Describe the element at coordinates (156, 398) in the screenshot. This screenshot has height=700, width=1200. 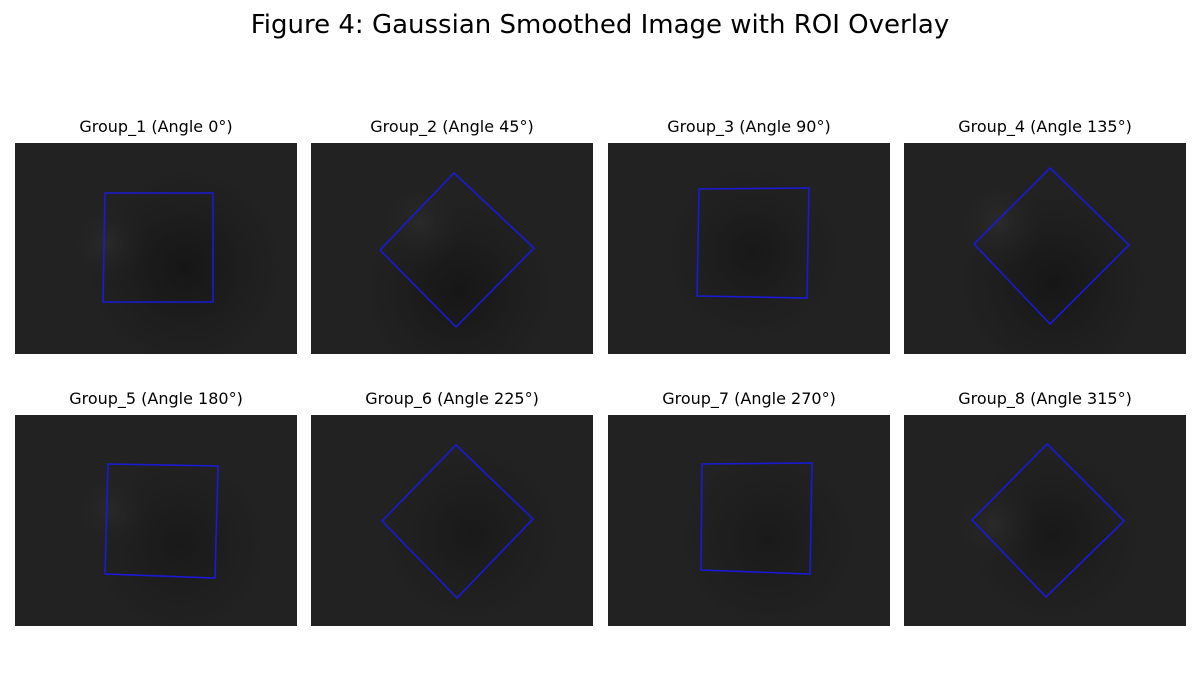
I see `panel-title: Group_5 (Angle 180°)` at that location.